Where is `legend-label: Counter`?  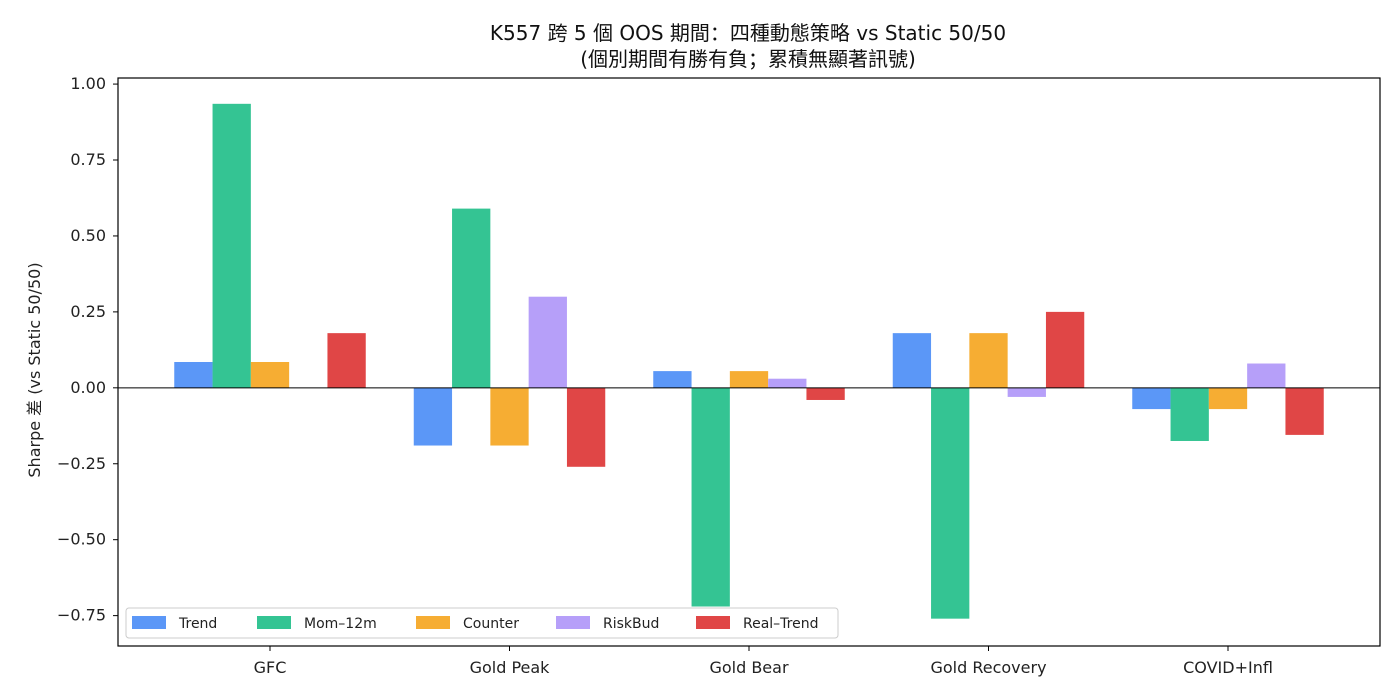 legend-label: Counter is located at coordinates (491, 624).